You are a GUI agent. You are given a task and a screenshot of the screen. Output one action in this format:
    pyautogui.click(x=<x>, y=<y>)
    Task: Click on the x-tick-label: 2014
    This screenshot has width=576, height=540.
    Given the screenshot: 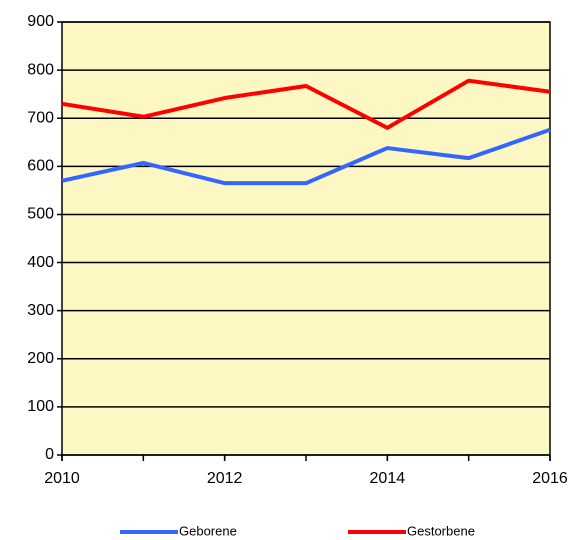 What is the action you would take?
    pyautogui.click(x=388, y=478)
    